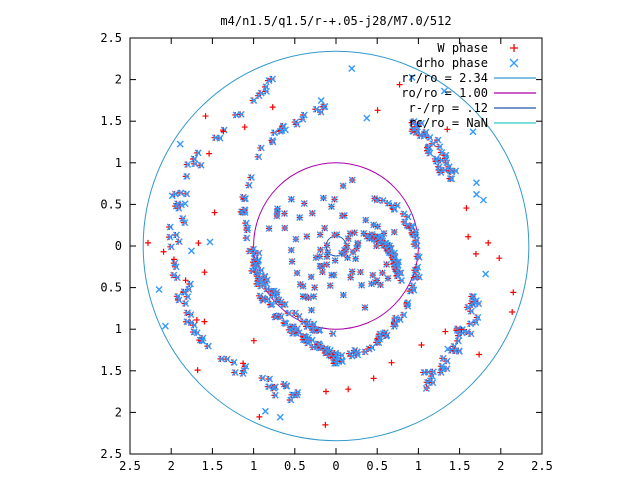 The width and height of the screenshot is (640, 480). Describe the element at coordinates (118, 80) in the screenshot. I see `y-tick-label: 2` at that location.